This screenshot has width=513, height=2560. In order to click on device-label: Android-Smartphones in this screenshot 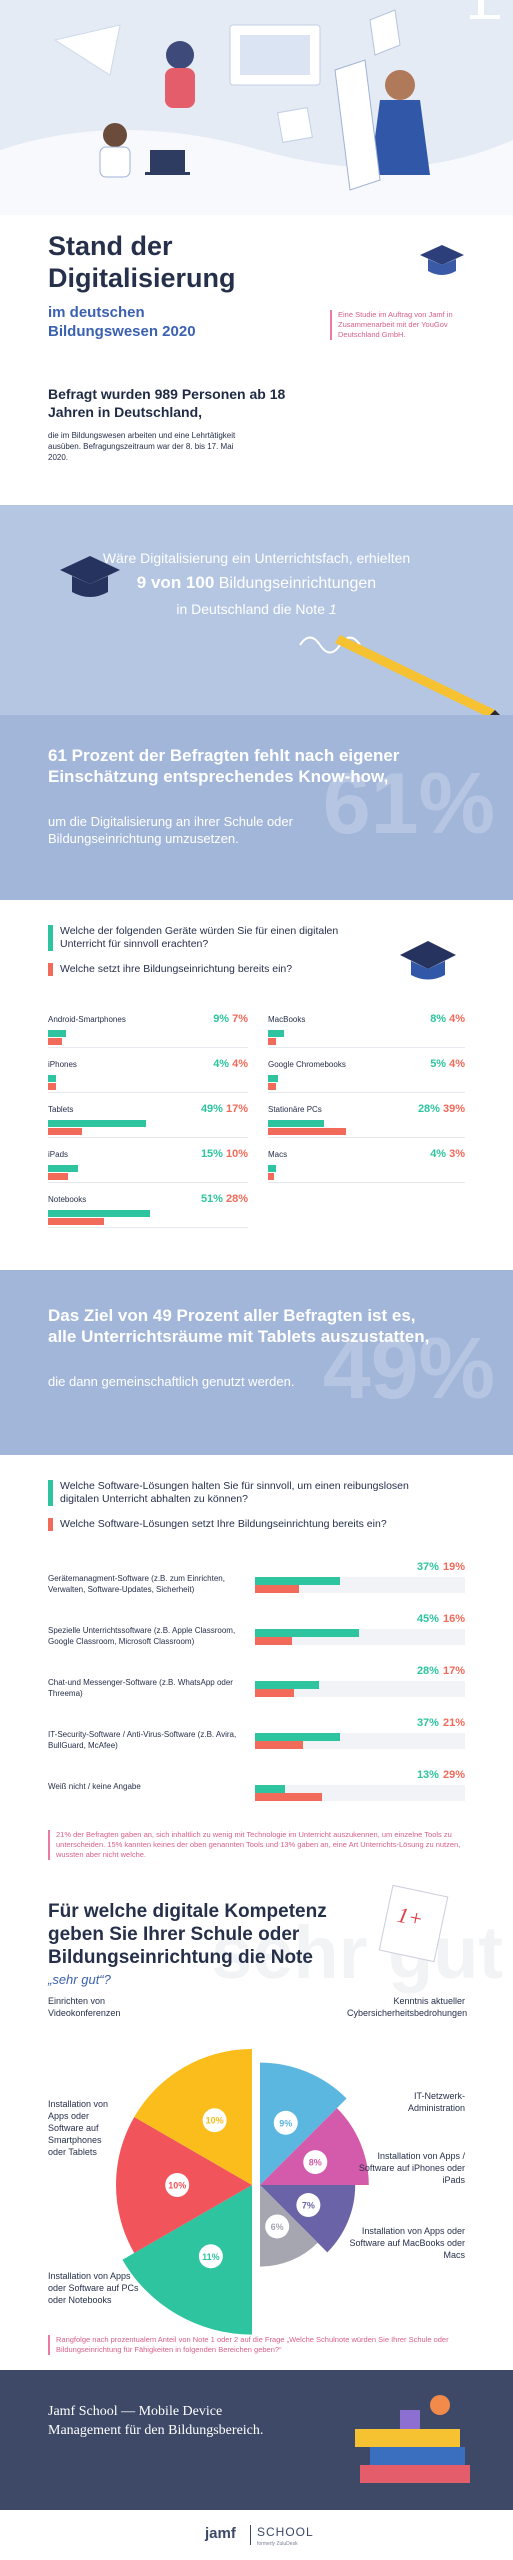, I will do `click(87, 1019)`.